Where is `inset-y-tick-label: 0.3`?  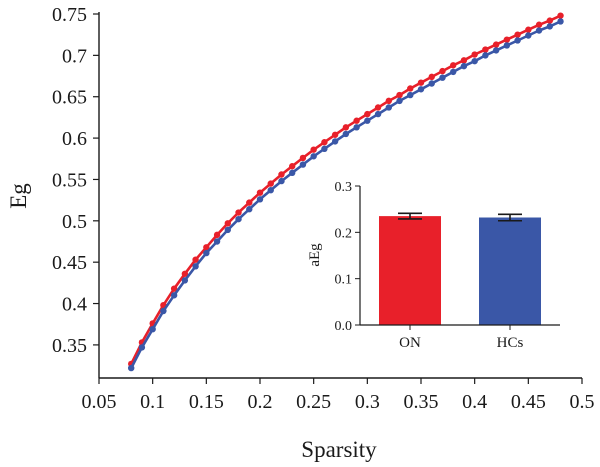
inset-y-tick-label: 0.3 is located at coordinates (344, 187).